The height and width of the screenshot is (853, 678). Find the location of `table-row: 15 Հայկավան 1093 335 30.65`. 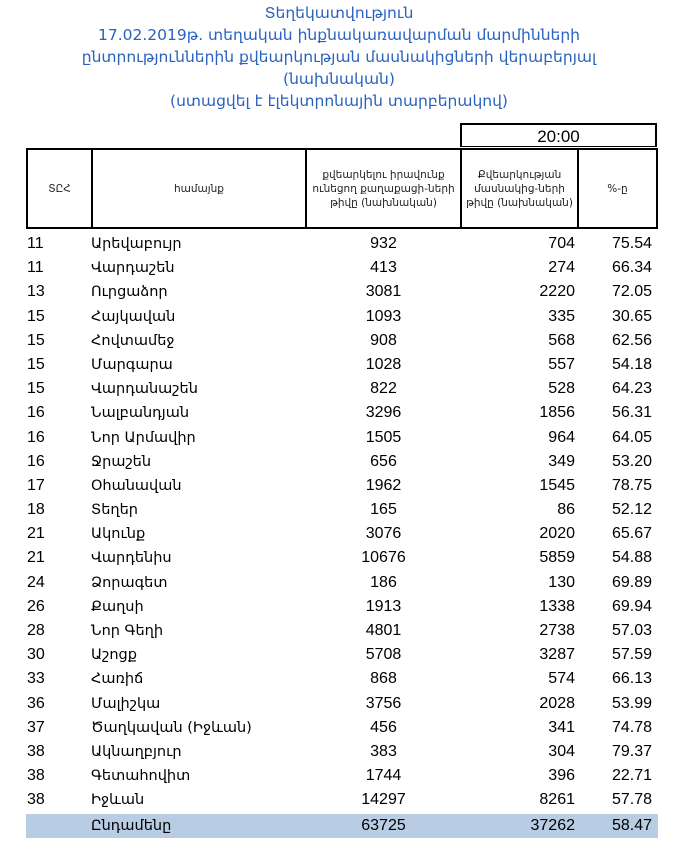

table-row: 15 Հայկավան 1093 335 30.65 is located at coordinates (342, 317).